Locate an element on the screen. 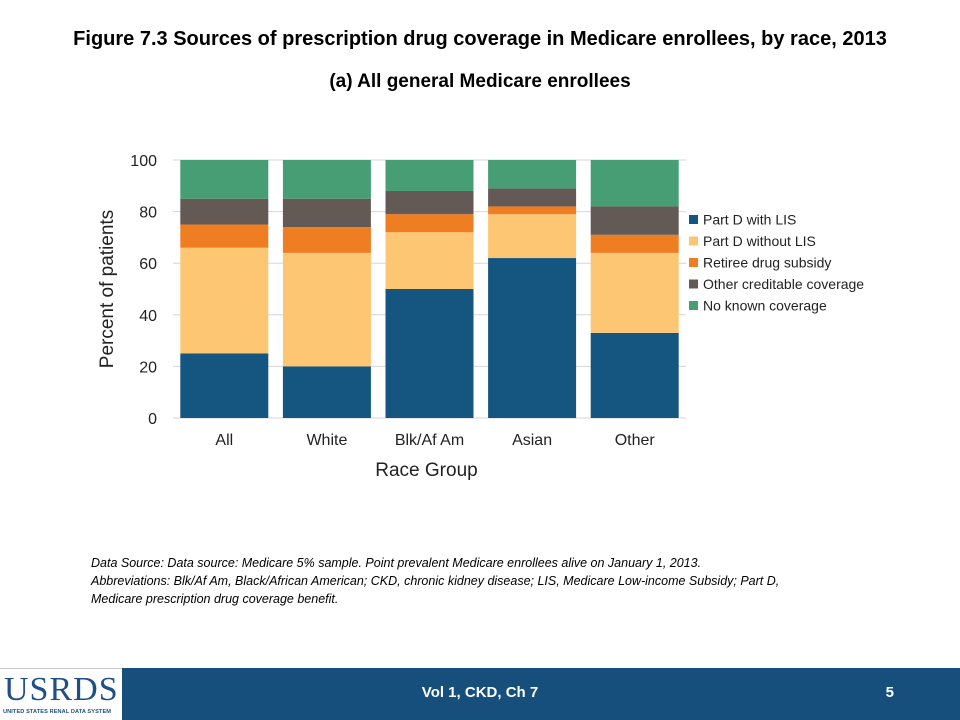 The width and height of the screenshot is (960, 720). x-tick-label: All is located at coordinates (224, 440).